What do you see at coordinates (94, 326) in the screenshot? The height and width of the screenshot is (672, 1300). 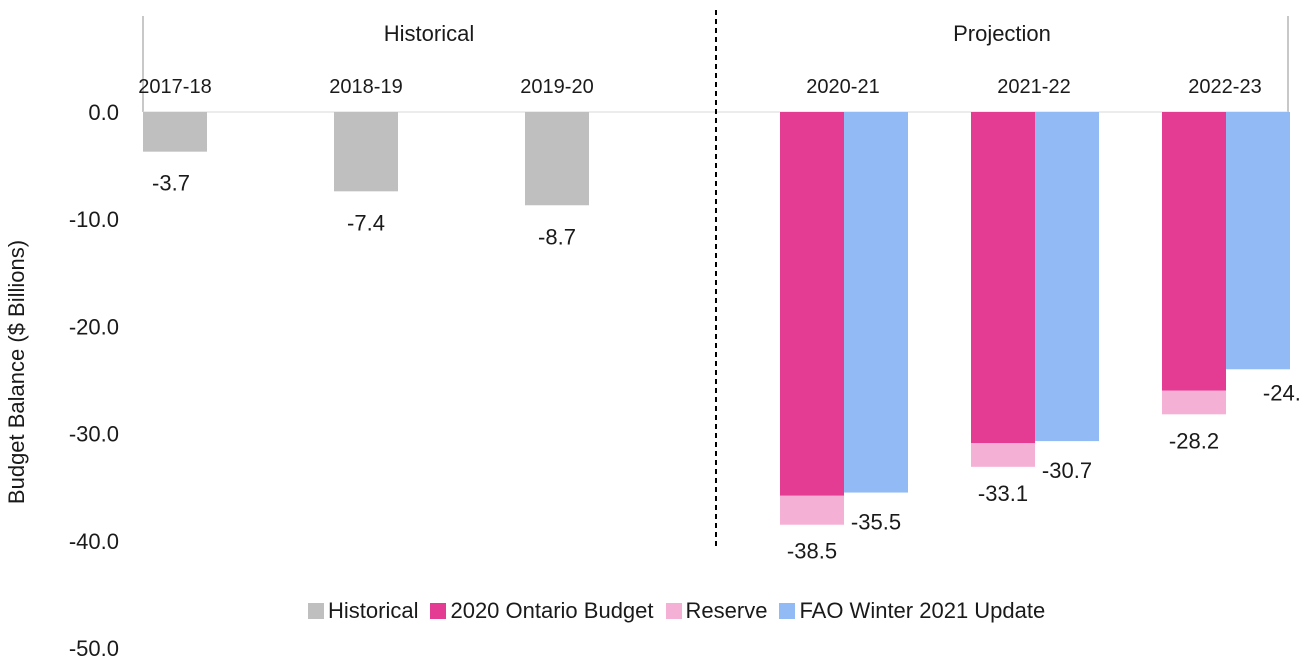 I see `y-tick-label: -20.0` at bounding box center [94, 326].